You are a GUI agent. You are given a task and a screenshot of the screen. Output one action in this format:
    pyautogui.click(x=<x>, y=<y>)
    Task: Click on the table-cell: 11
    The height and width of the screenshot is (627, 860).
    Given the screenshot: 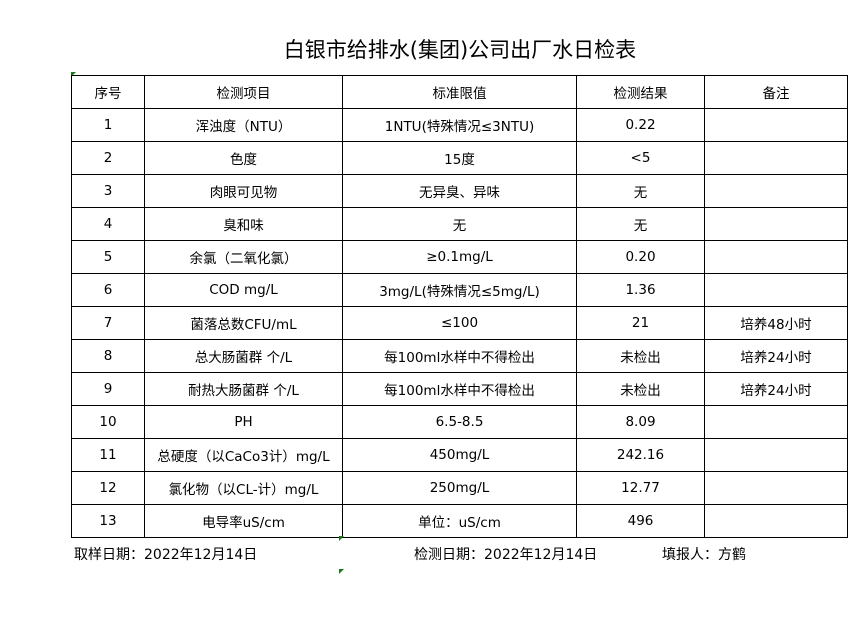 What is the action you would take?
    pyautogui.click(x=108, y=455)
    